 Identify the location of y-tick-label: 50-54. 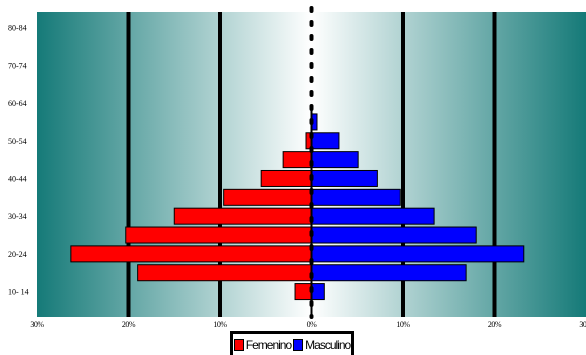
(17, 141).